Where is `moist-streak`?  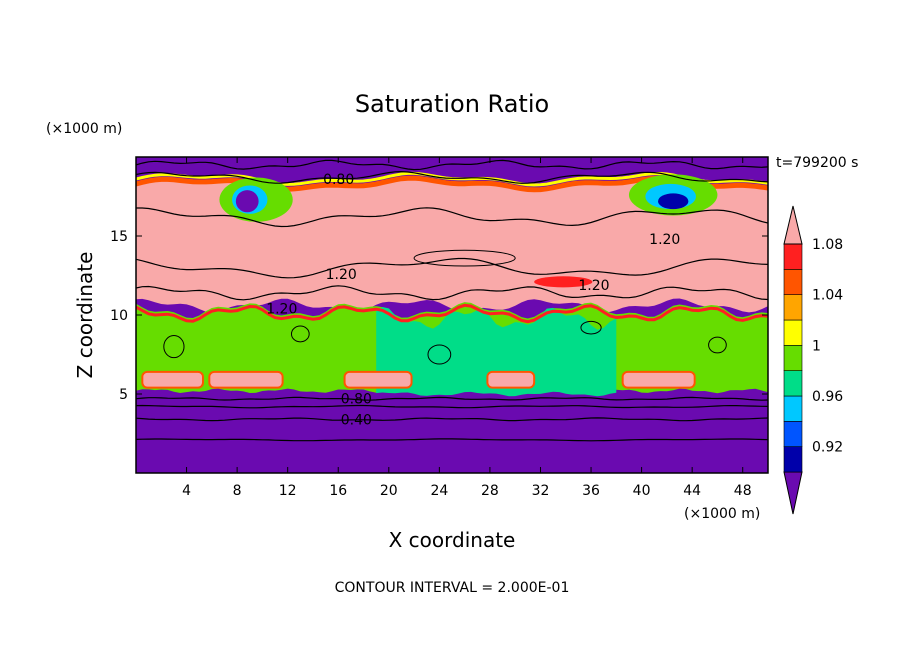
moist-streak is located at coordinates (563, 282).